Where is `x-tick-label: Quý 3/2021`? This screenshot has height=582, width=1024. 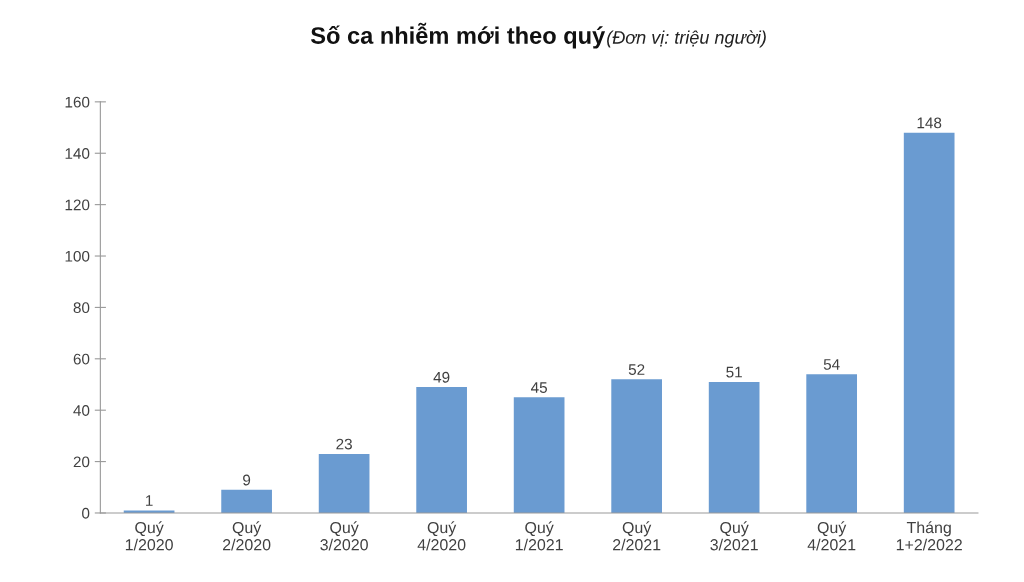
x-tick-label: Quý 3/2021 is located at coordinates (734, 536).